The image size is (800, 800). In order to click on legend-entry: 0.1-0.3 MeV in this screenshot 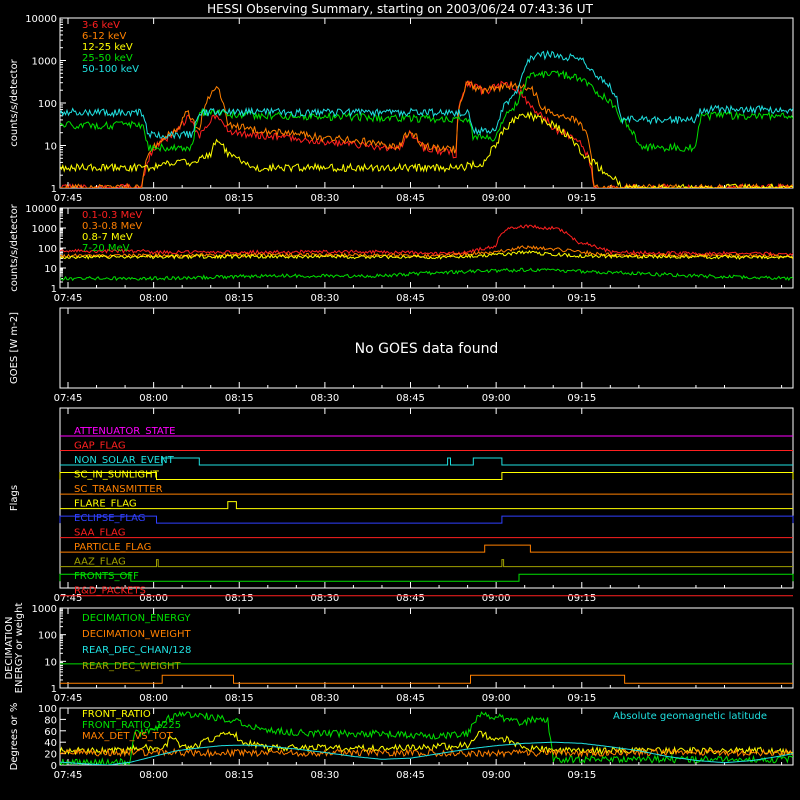, I will do `click(112, 215)`.